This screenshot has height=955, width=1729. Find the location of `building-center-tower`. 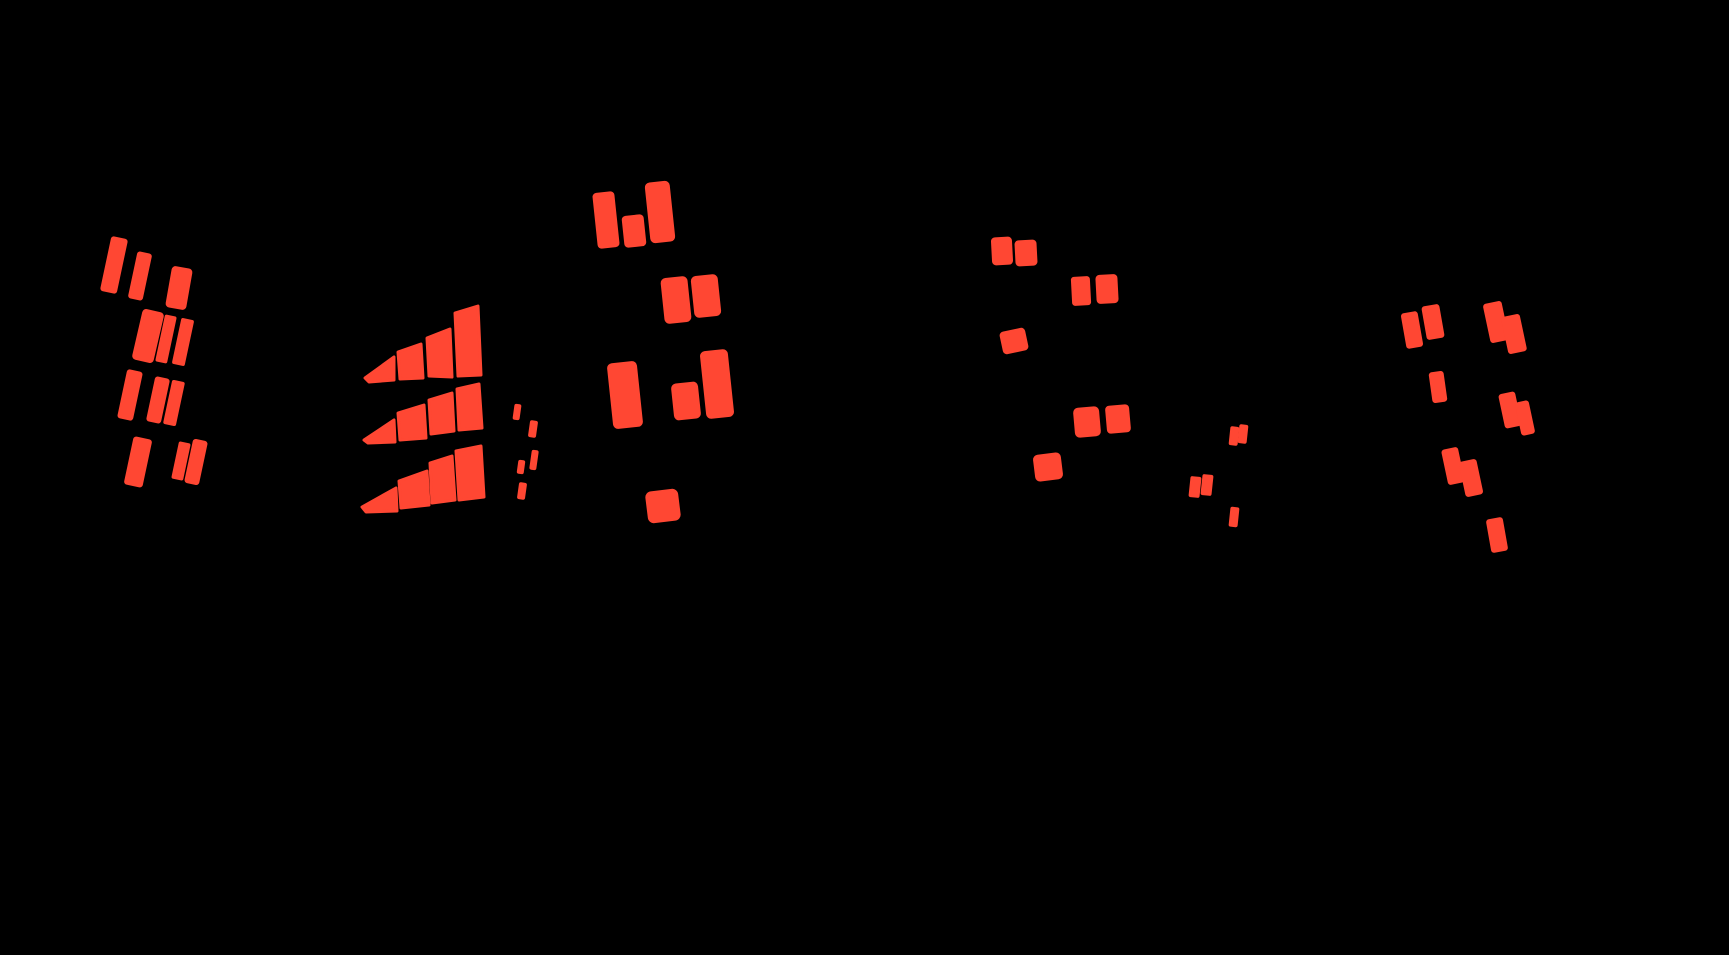

building-center-tower is located at coordinates (663, 352).